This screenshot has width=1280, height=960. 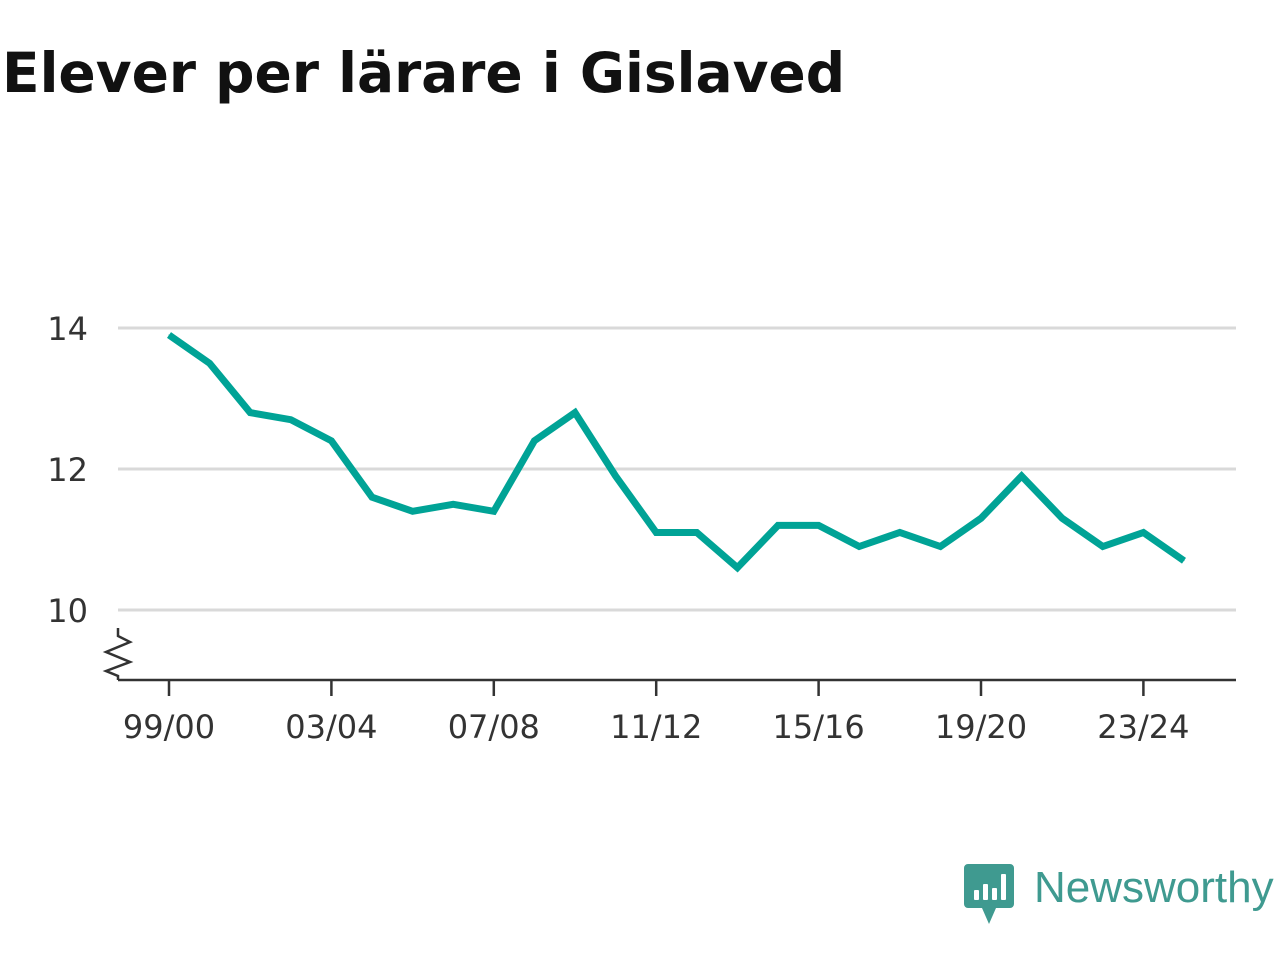 I want to click on chart-speech-bubble-icon, so click(x=989, y=894).